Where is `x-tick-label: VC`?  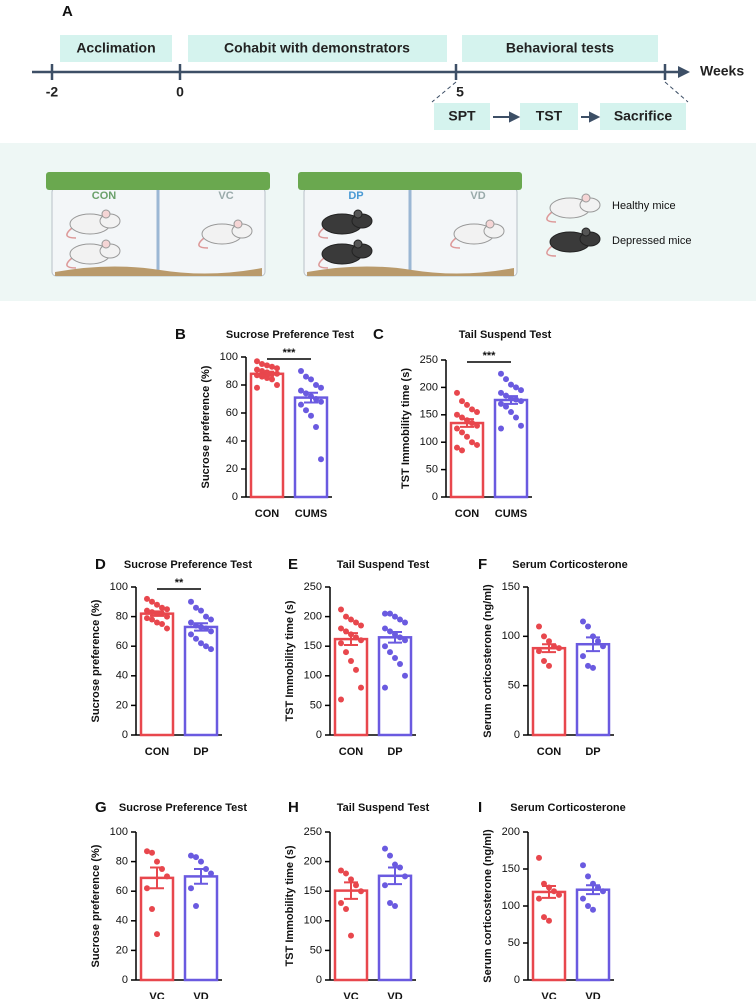 x-tick-label: VC is located at coordinates (156, 995).